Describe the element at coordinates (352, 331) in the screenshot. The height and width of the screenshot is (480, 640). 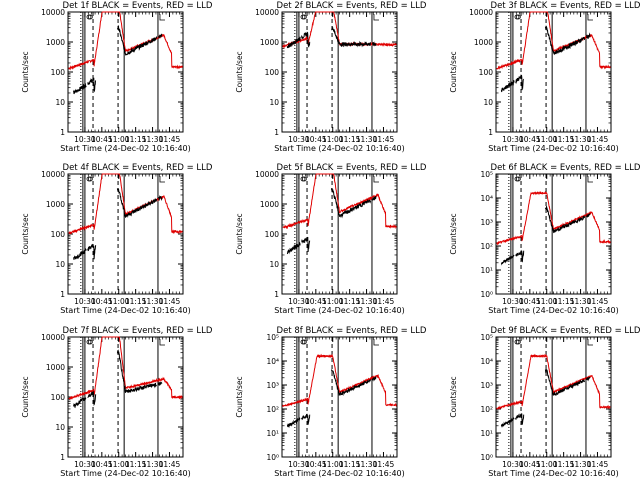
I see `chart-title: Det 8f BLACK = Events, RED = LLD` at that location.